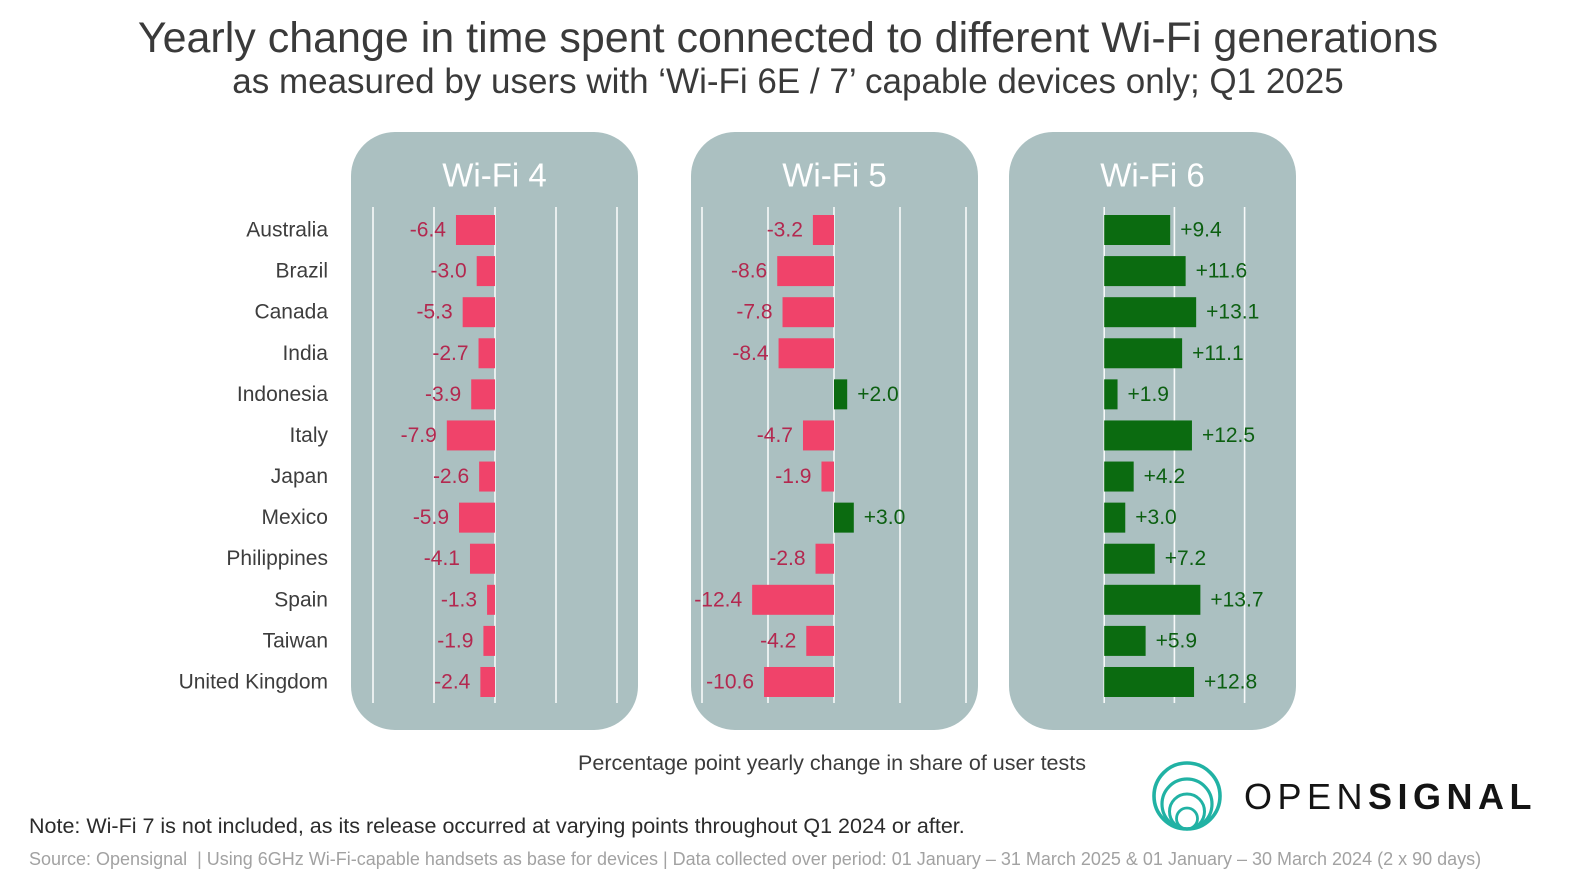 The width and height of the screenshot is (1576, 886). What do you see at coordinates (1129, 558) in the screenshot?
I see `bar-wi-fi-6-philippines` at bounding box center [1129, 558].